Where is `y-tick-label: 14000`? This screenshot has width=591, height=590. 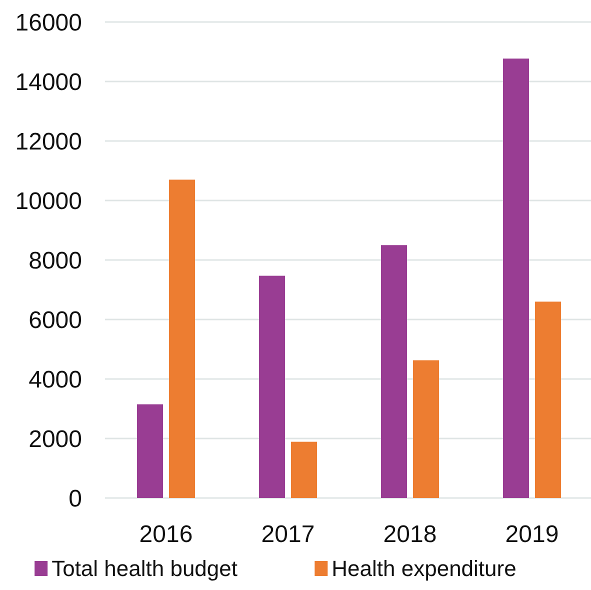
y-tick-label: 14000 is located at coordinates (48, 82).